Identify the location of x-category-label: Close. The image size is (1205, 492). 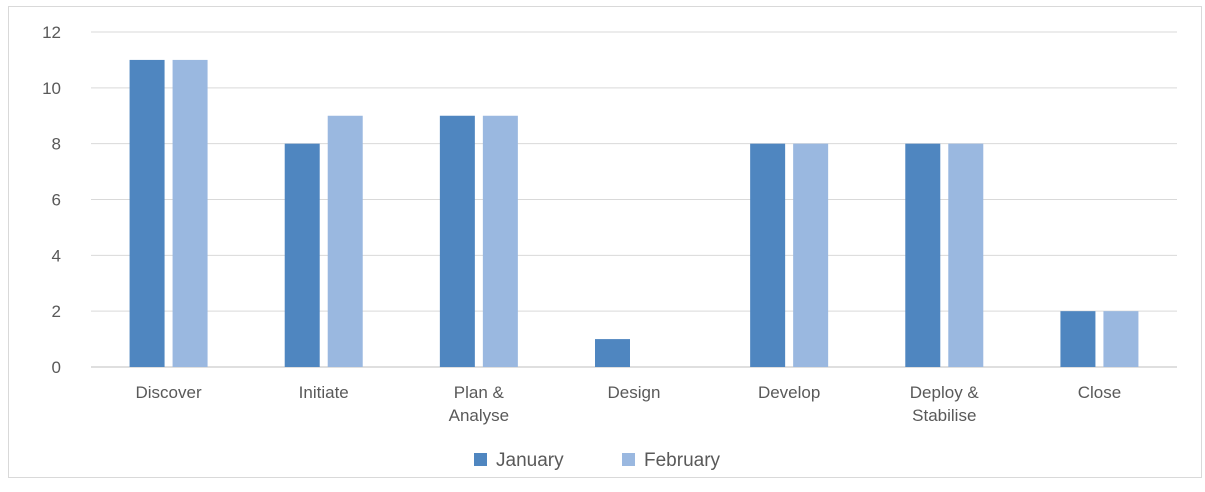
(1099, 392).